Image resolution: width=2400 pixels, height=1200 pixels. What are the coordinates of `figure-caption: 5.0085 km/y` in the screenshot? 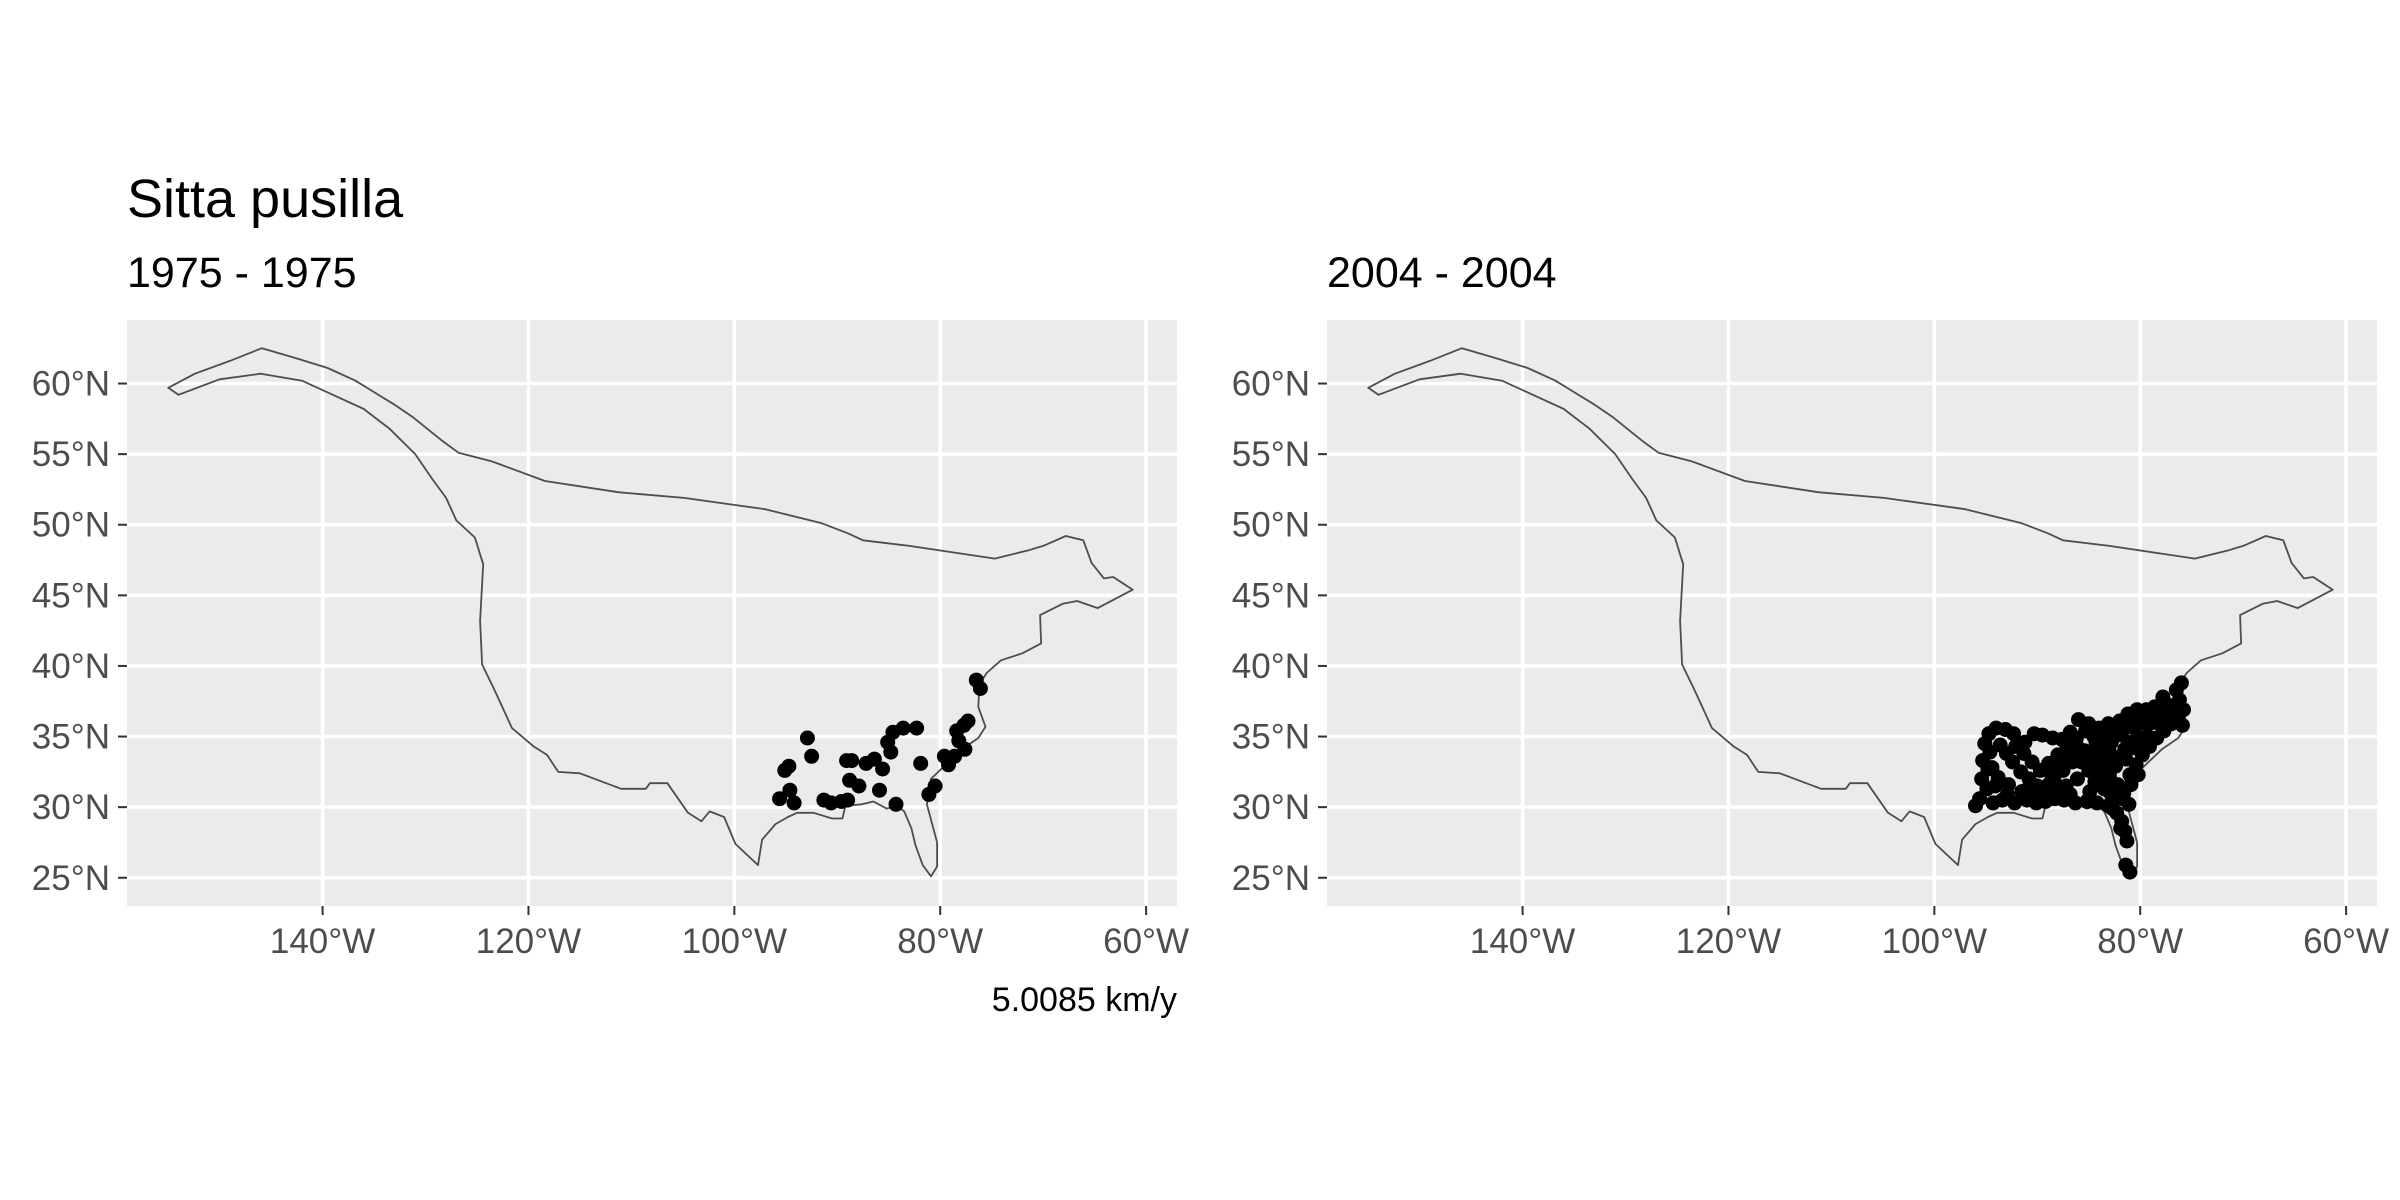 It's located at (1084, 1000).